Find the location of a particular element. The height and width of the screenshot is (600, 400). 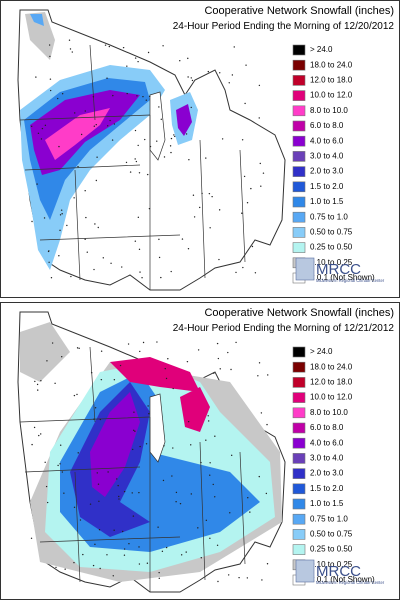

panel-title: Cooperative Network Snowfall (inches) is located at coordinates (299, 11).